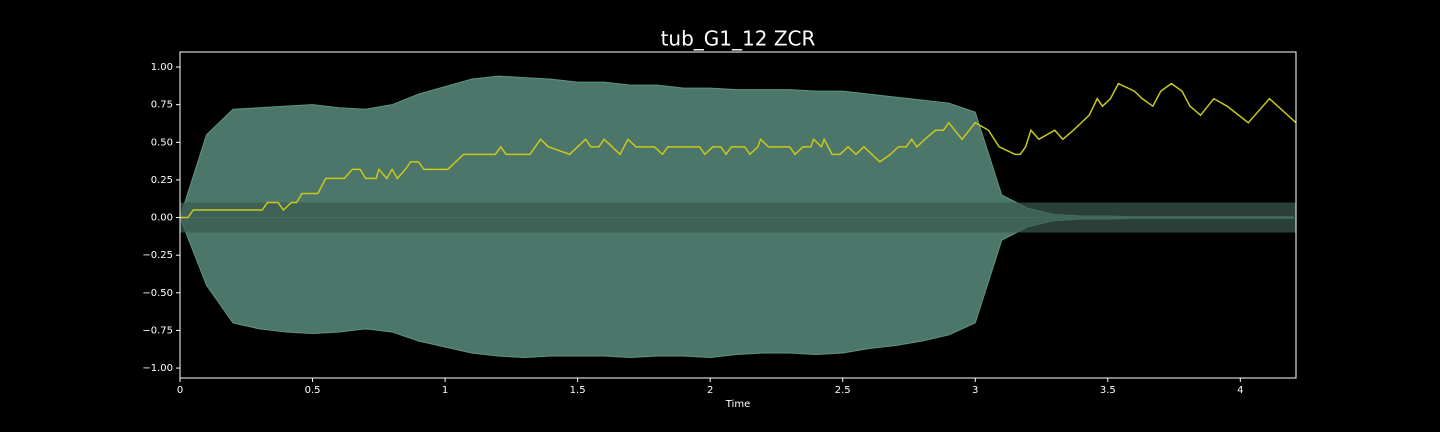 The image size is (1440, 432). I want to click on y-tick-label: 0.25, so click(162, 180).